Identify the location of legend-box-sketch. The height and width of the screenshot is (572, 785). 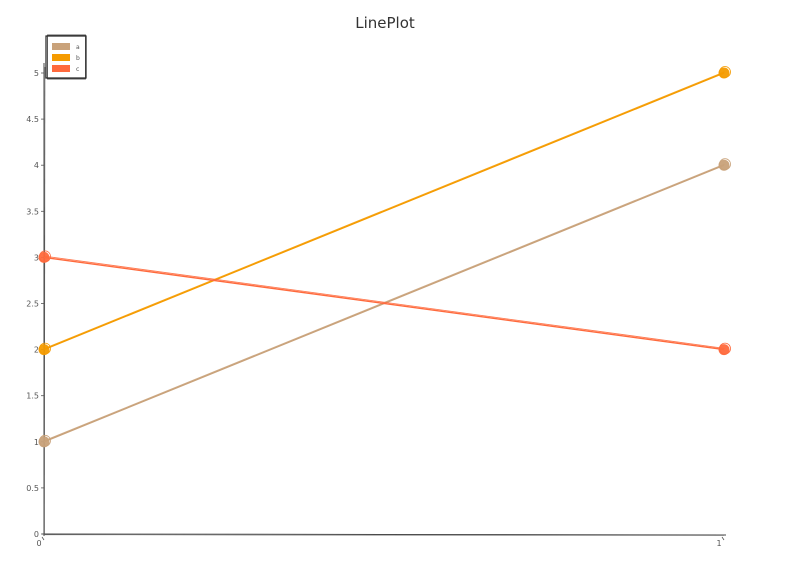
(66, 57).